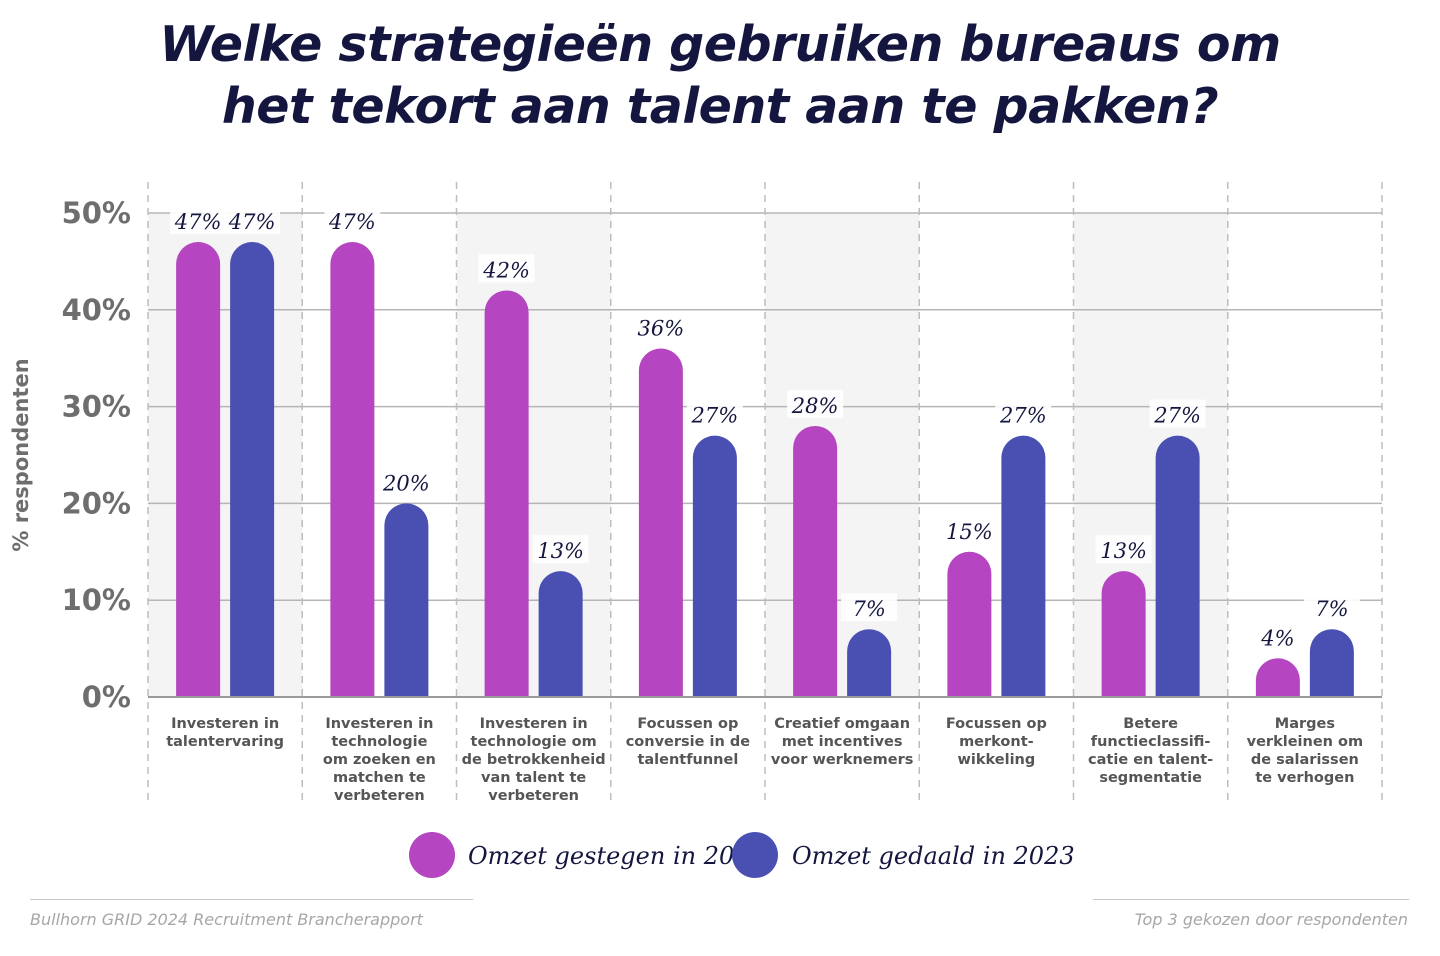 The image size is (1440, 956). What do you see at coordinates (616, 856) in the screenshot?
I see `legend-label-omzet-gestegen: Omzet gestegen in 2023` at bounding box center [616, 856].